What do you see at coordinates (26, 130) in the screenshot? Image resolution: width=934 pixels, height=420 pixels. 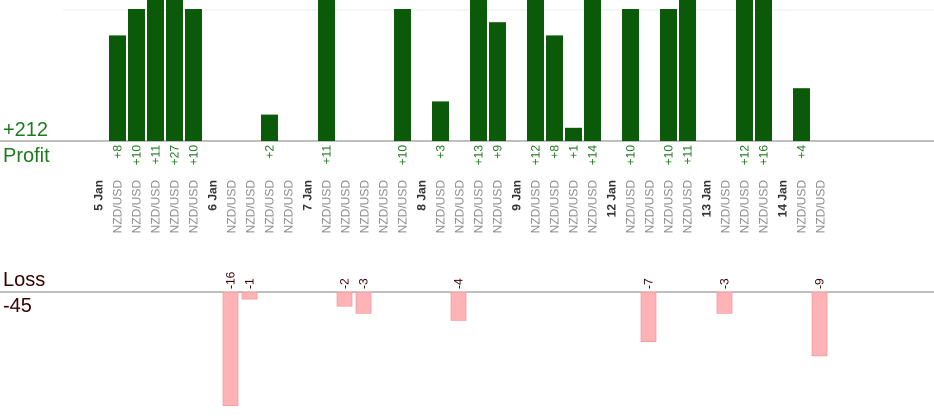 I see `profit-total: +212` at bounding box center [26, 130].